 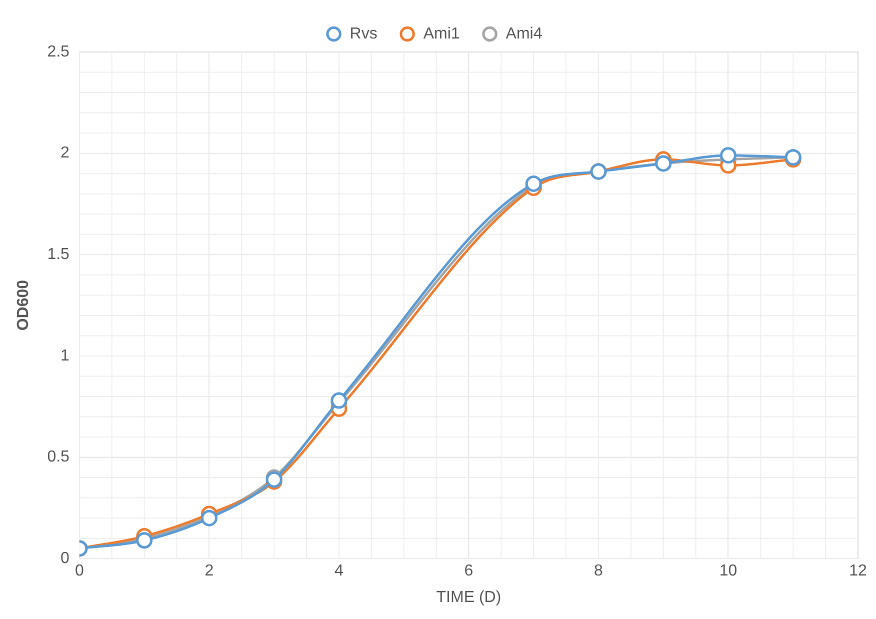 What do you see at coordinates (65, 559) in the screenshot?
I see `y-tick-label: 0` at bounding box center [65, 559].